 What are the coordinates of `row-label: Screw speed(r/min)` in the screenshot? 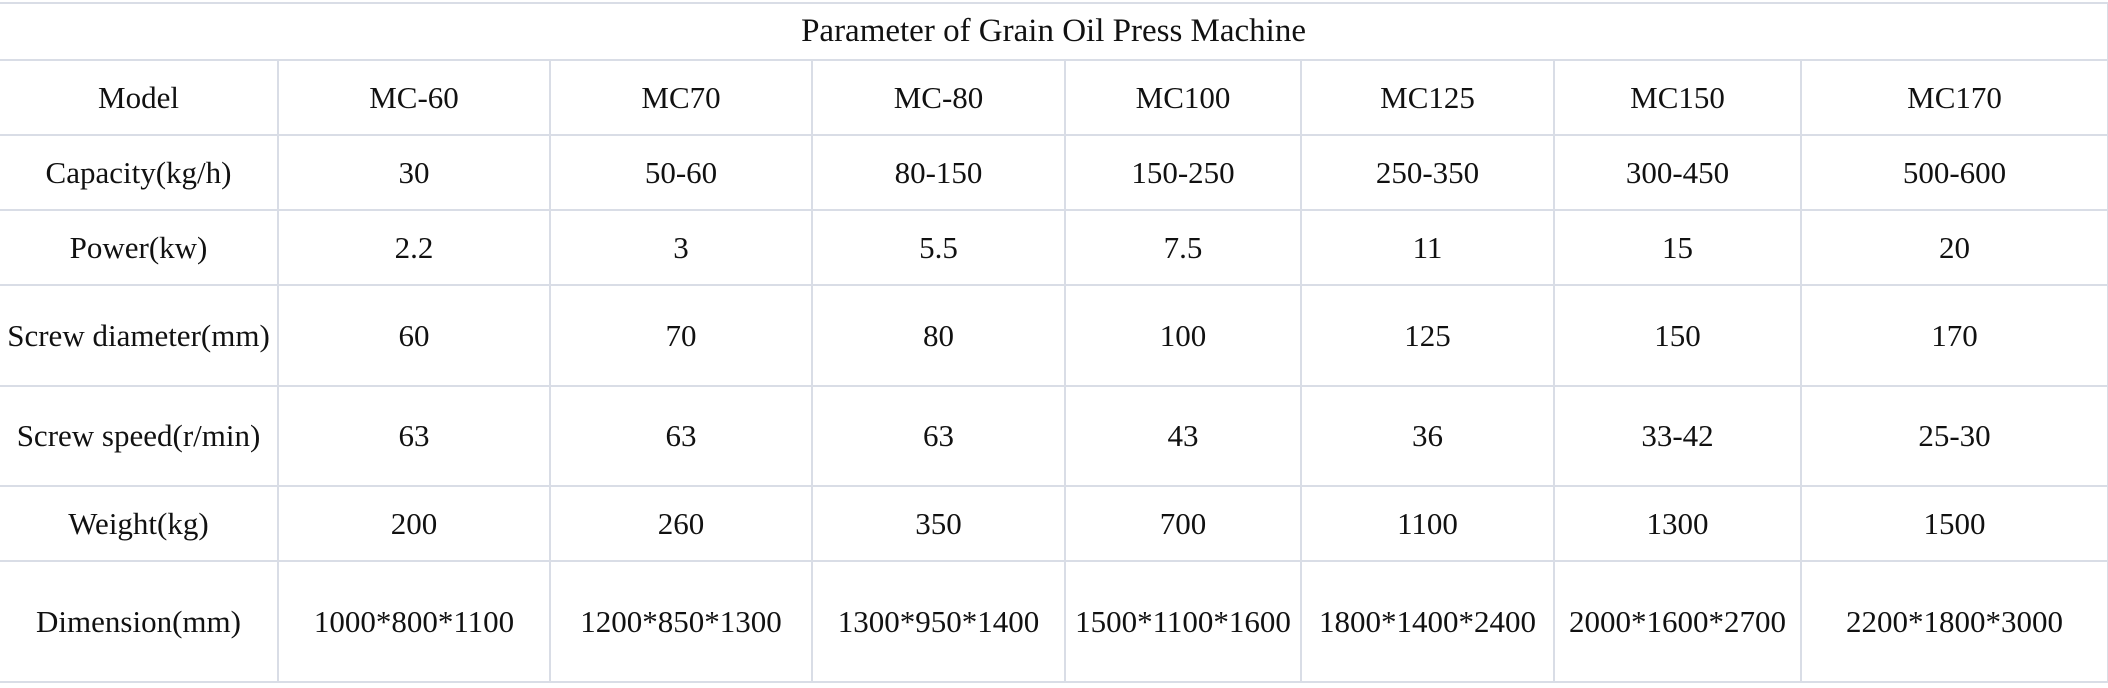 It's located at (139, 436).